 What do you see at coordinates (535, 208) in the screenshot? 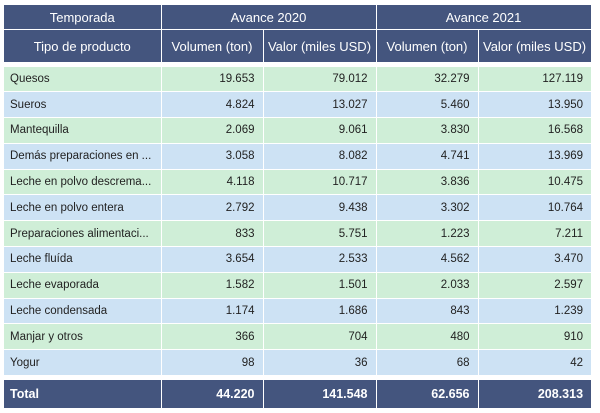
I see `value-2021-cell: 10.764` at bounding box center [535, 208].